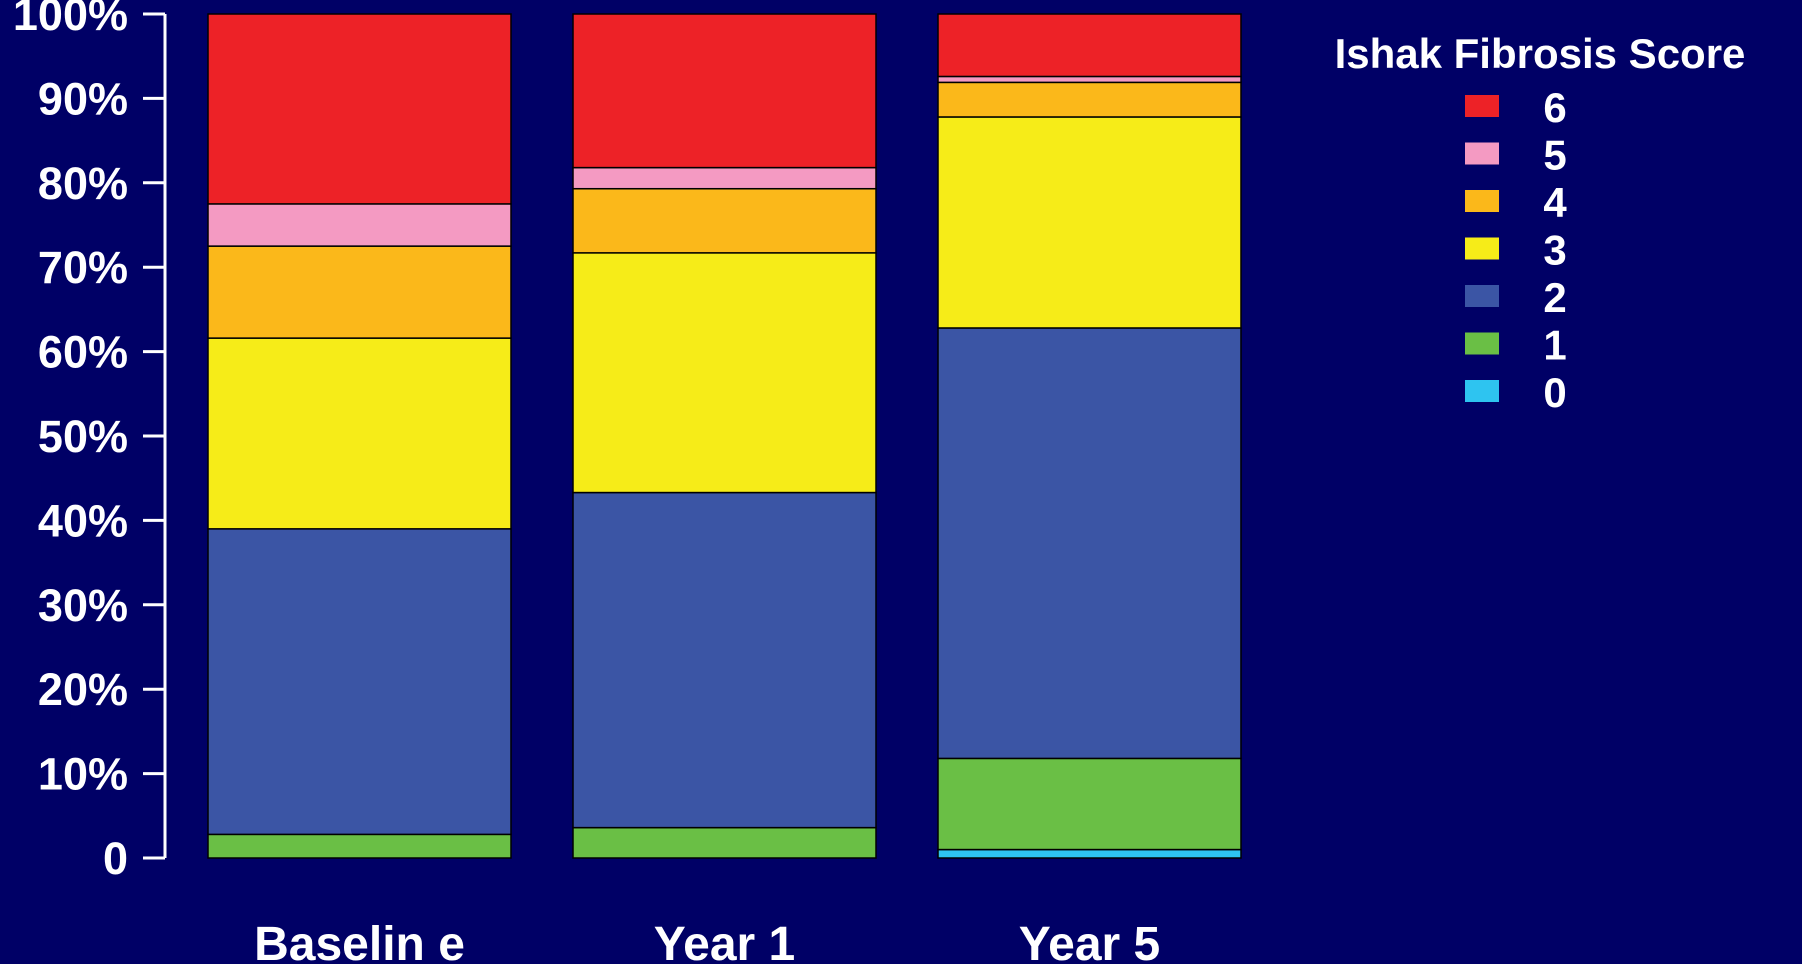  What do you see at coordinates (1089, 941) in the screenshot?
I see `x-category-label: Year 5` at bounding box center [1089, 941].